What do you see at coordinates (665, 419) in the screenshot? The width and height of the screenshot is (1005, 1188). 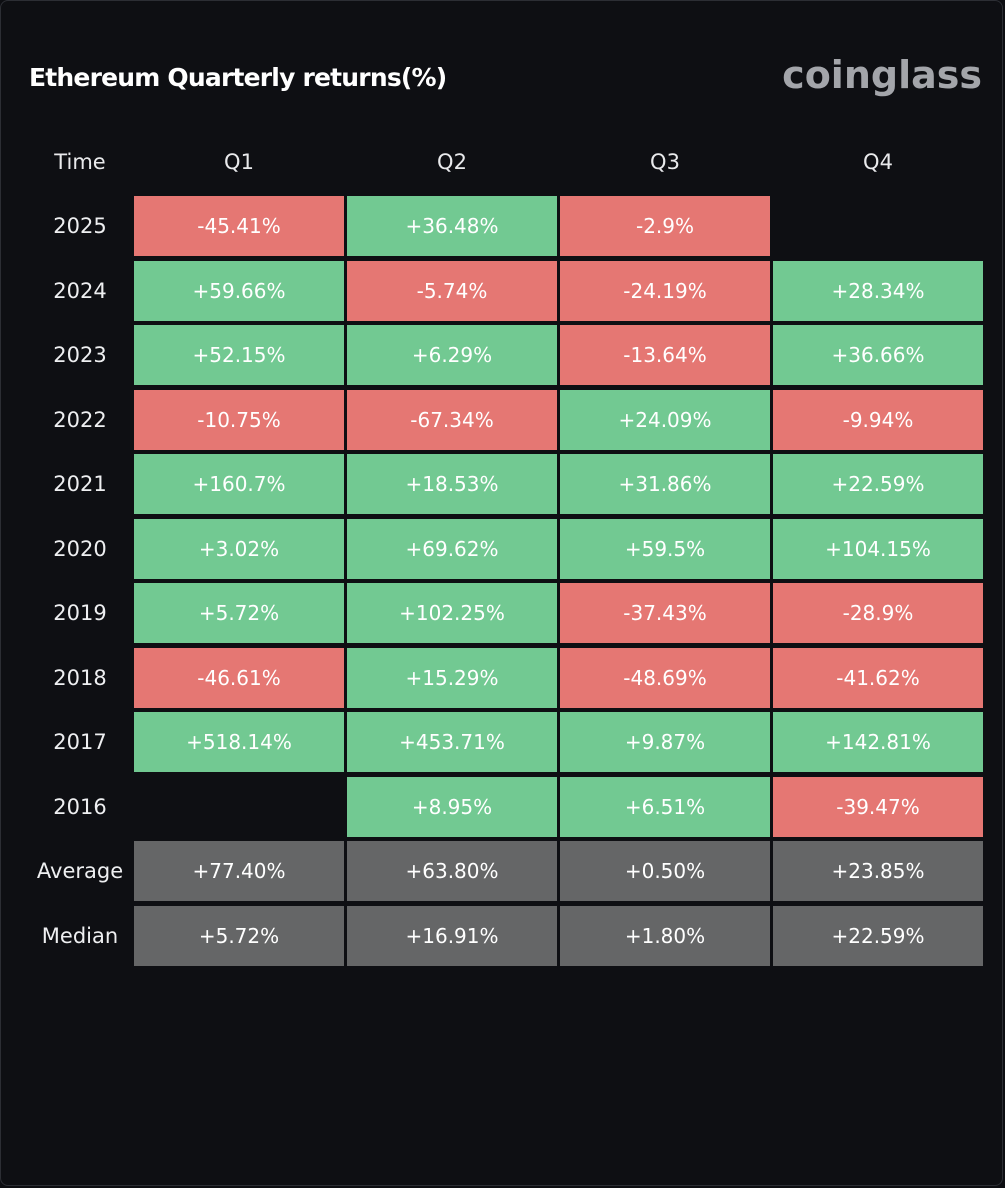 I see `cell-2022-q3: +24.09%` at bounding box center [665, 419].